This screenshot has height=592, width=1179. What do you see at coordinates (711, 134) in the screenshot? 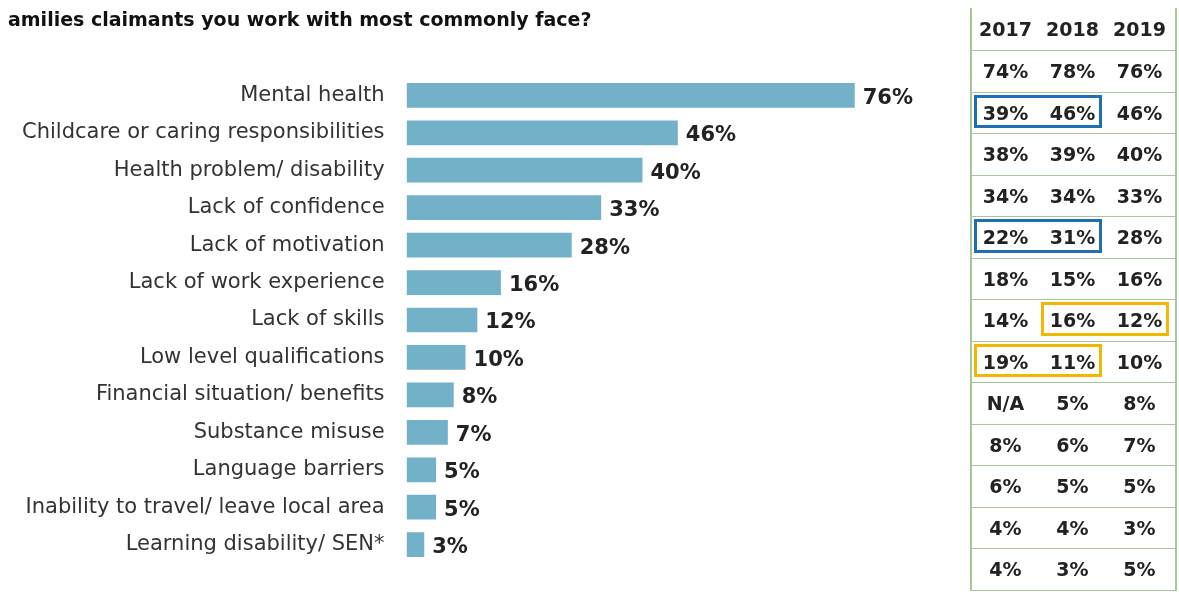
I see `data-label: 46%` at bounding box center [711, 134].